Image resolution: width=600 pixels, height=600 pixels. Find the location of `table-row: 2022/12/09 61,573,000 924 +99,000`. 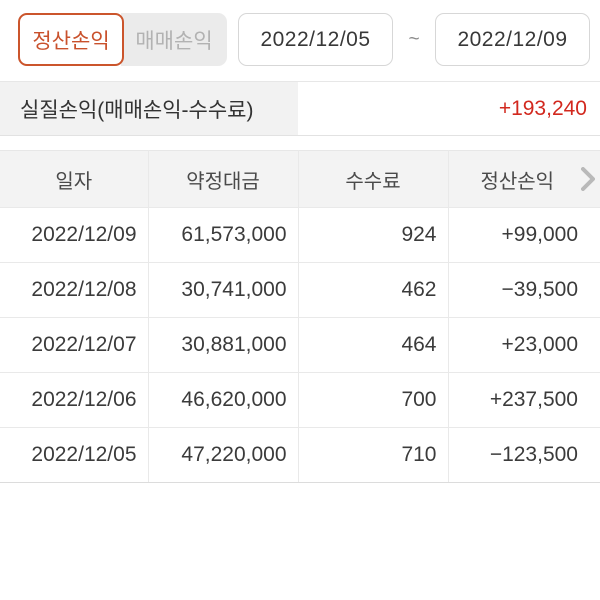

table-row: 2022/12/09 61,573,000 924 +99,000 is located at coordinates (300, 235).